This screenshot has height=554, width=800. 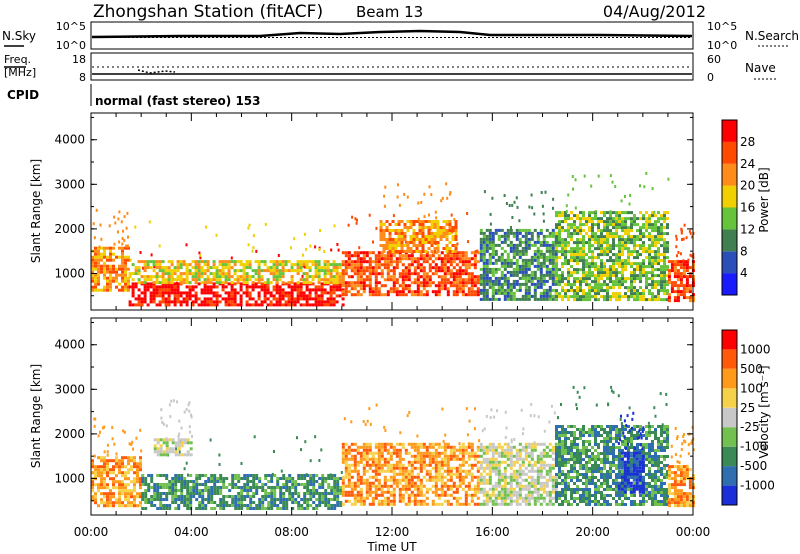 What do you see at coordinates (20, 72) in the screenshot?
I see `freq-label-2: [MHz]` at bounding box center [20, 72].